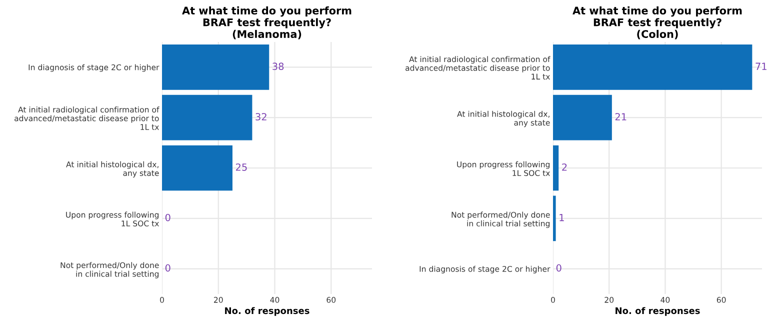  I want to click on data-label: 21, so click(620, 116).